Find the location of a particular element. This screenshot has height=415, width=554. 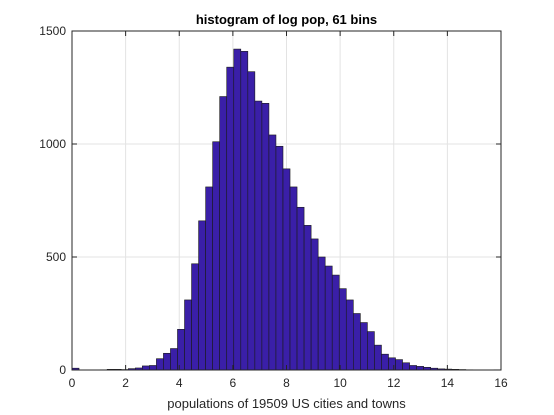

y-tick-label: 1000 is located at coordinates (52, 144).